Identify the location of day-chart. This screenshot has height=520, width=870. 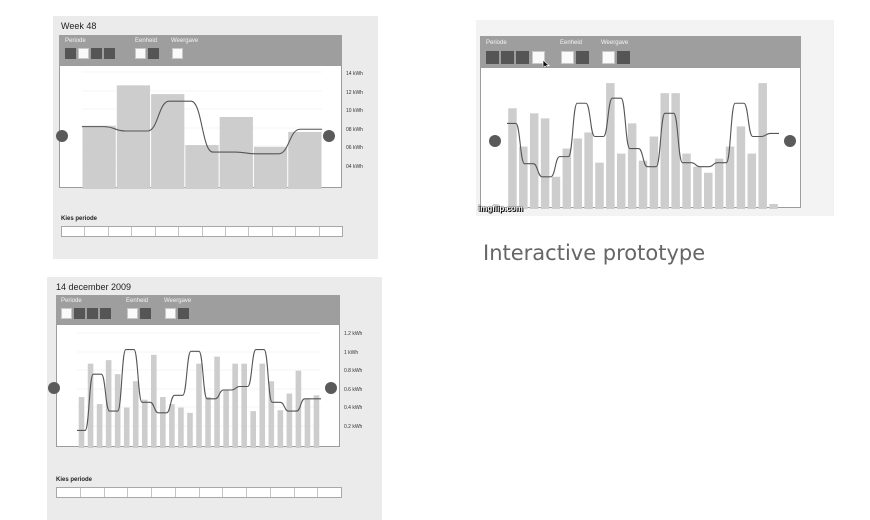
(194, 386).